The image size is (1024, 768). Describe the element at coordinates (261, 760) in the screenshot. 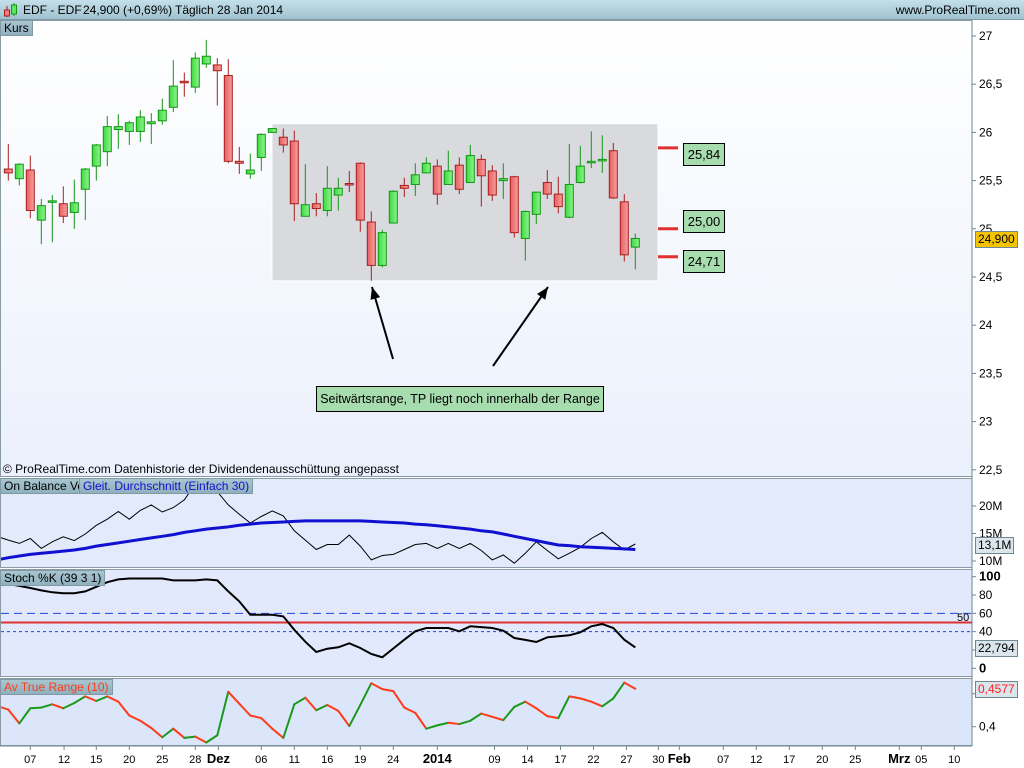

I see `x-tick-label: 06` at that location.